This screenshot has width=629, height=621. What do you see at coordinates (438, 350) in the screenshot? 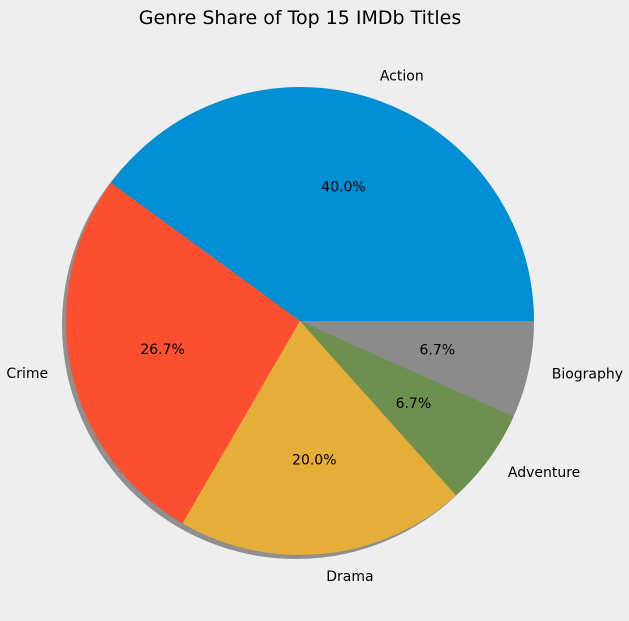
I see `slice-percent-biography: 6.7%` at bounding box center [438, 350].